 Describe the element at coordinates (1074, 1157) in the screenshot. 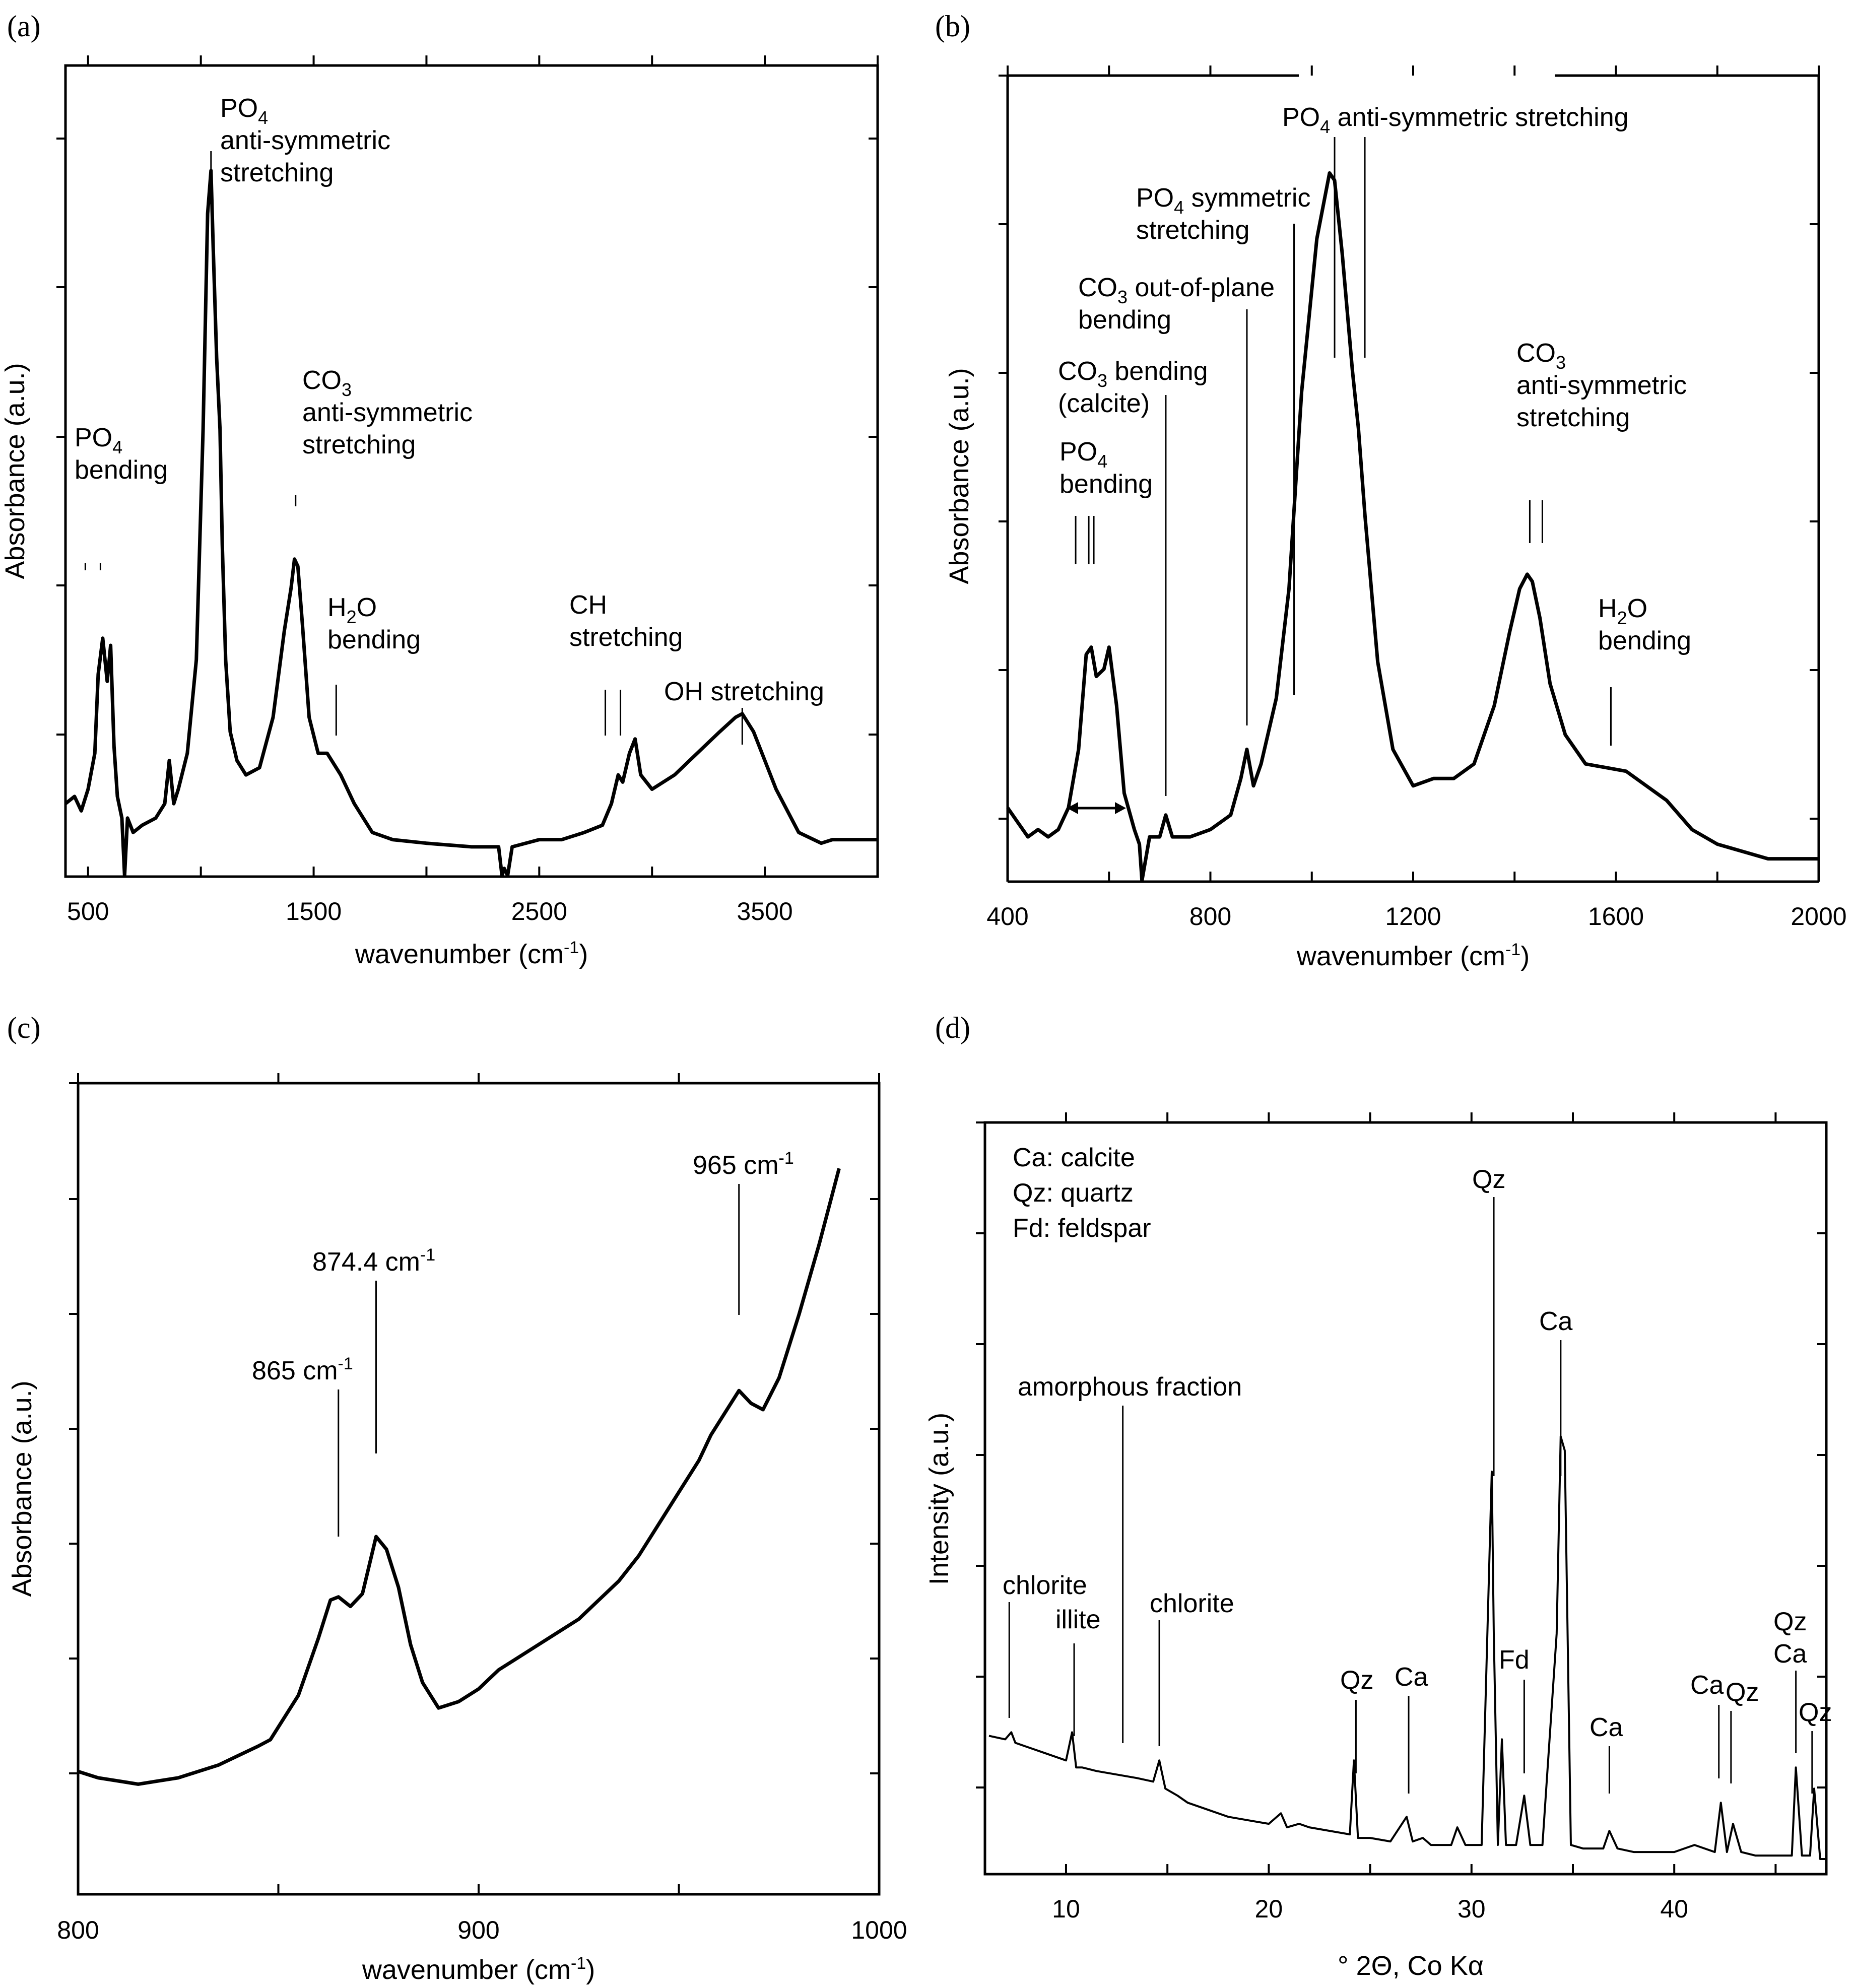

I see `legend-item-calcite: Ca: calcite` at that location.